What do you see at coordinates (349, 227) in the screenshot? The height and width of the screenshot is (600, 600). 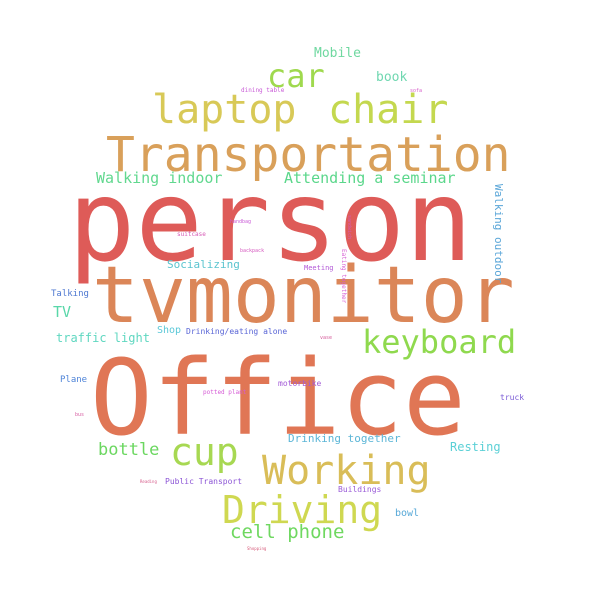 I see `word-sandwich: sandwich` at bounding box center [349, 227].